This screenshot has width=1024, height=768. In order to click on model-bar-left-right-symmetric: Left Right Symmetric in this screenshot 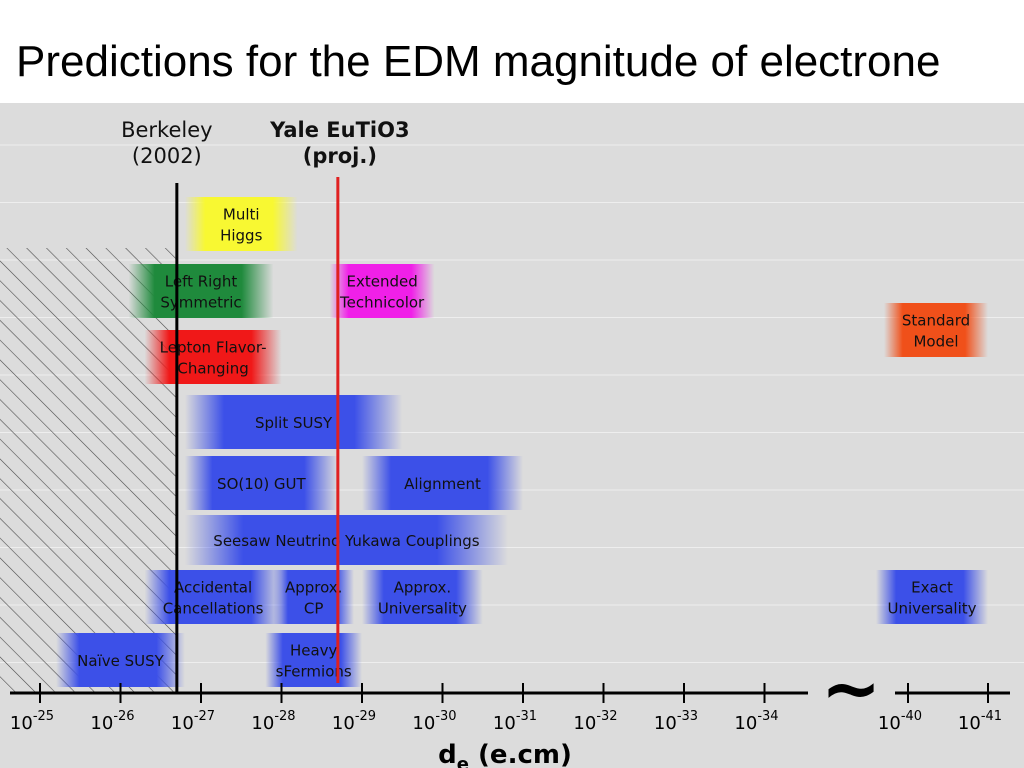, I will do `click(201, 291)`.